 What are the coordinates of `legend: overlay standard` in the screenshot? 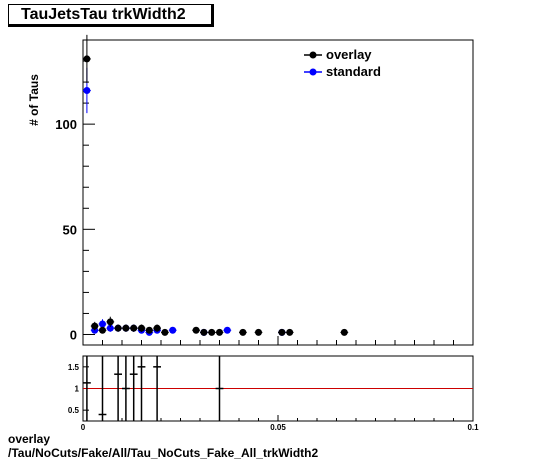 It's located at (342, 63).